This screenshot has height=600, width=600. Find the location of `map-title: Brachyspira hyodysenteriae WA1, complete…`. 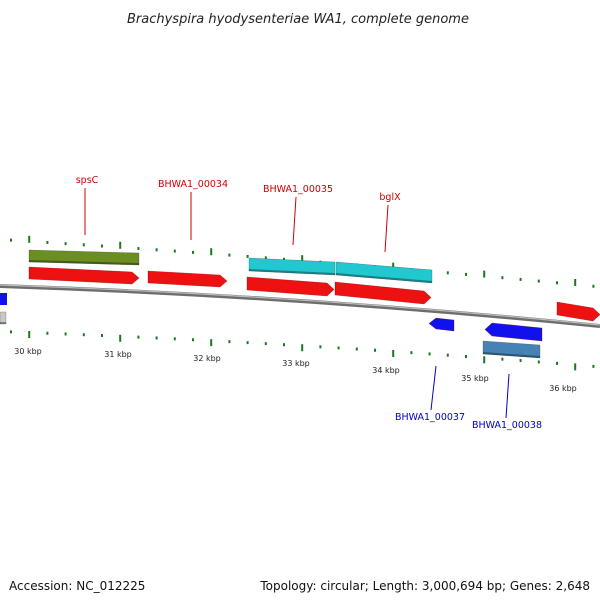

map-title: Brachyspira hyodysenteriae WA1, complete… is located at coordinates (298, 19).